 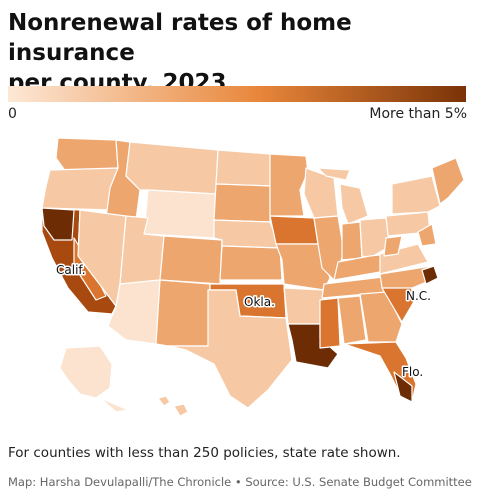 I want to click on state-florida-south, so click(x=403, y=387).